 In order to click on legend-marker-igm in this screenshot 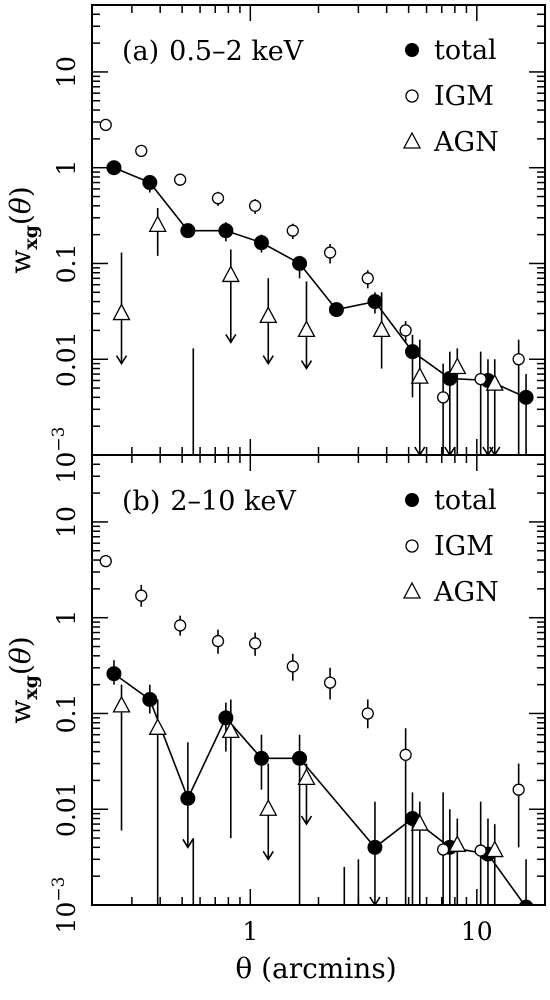, I will do `click(412, 546)`.